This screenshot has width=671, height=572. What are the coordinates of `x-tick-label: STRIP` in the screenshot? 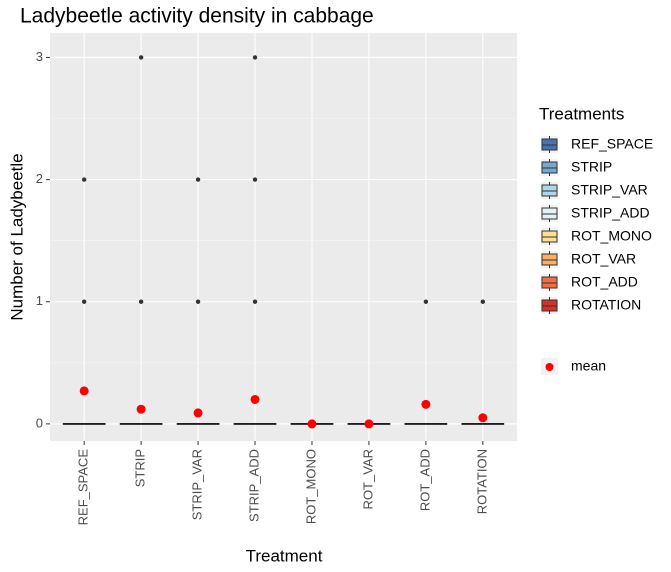 It's located at (140, 468).